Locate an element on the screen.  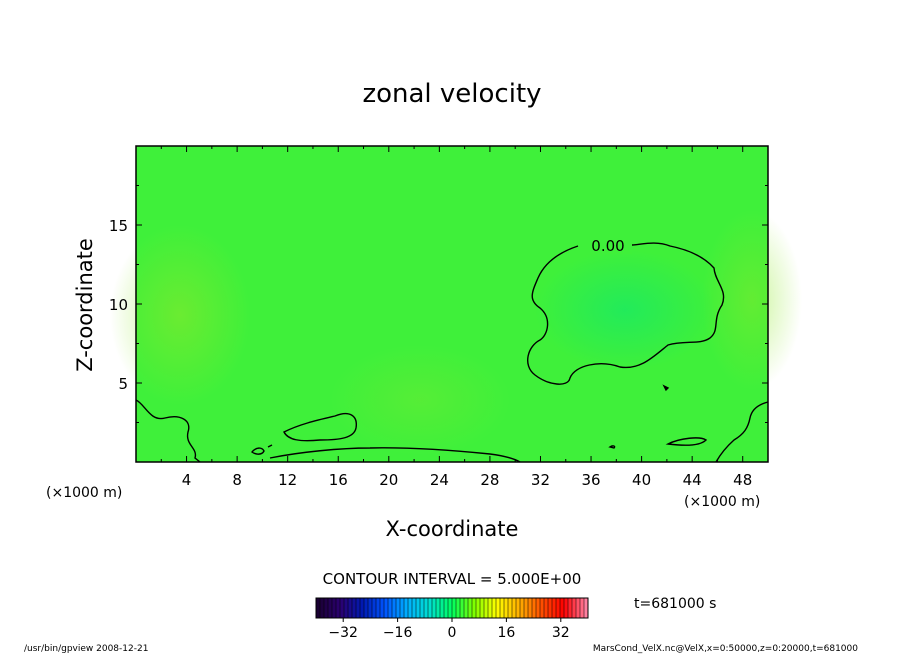
x-tick-label: 12 is located at coordinates (287, 480).